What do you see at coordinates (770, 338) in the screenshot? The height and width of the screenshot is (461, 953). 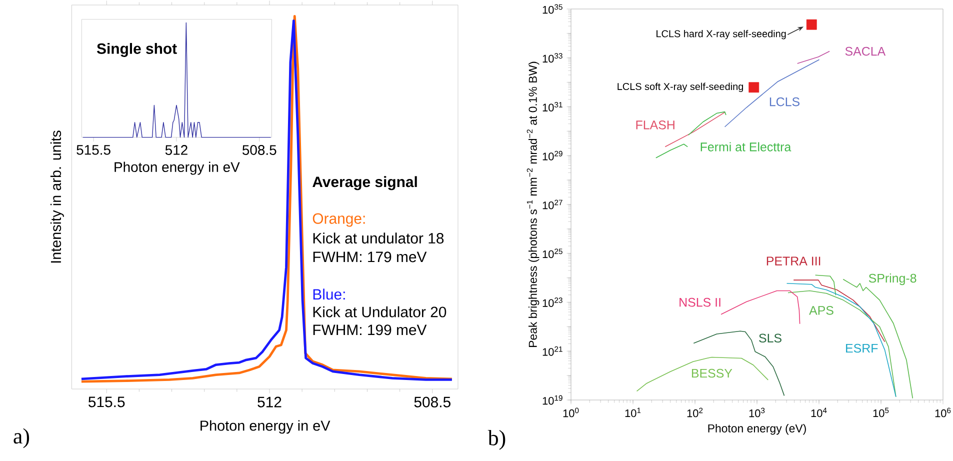 I see `series-label: SLS` at bounding box center [770, 338].